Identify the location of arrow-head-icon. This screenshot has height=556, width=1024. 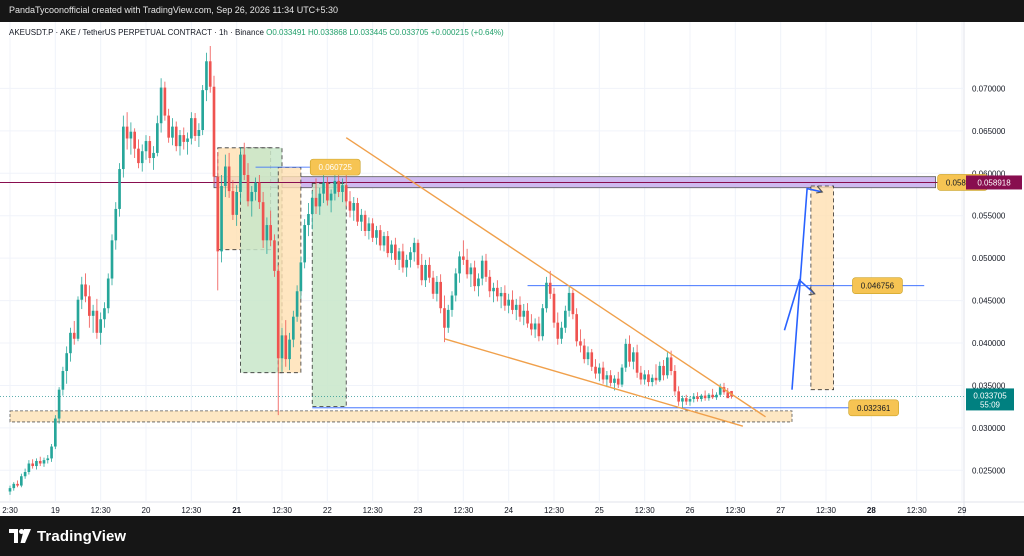
(820, 189).